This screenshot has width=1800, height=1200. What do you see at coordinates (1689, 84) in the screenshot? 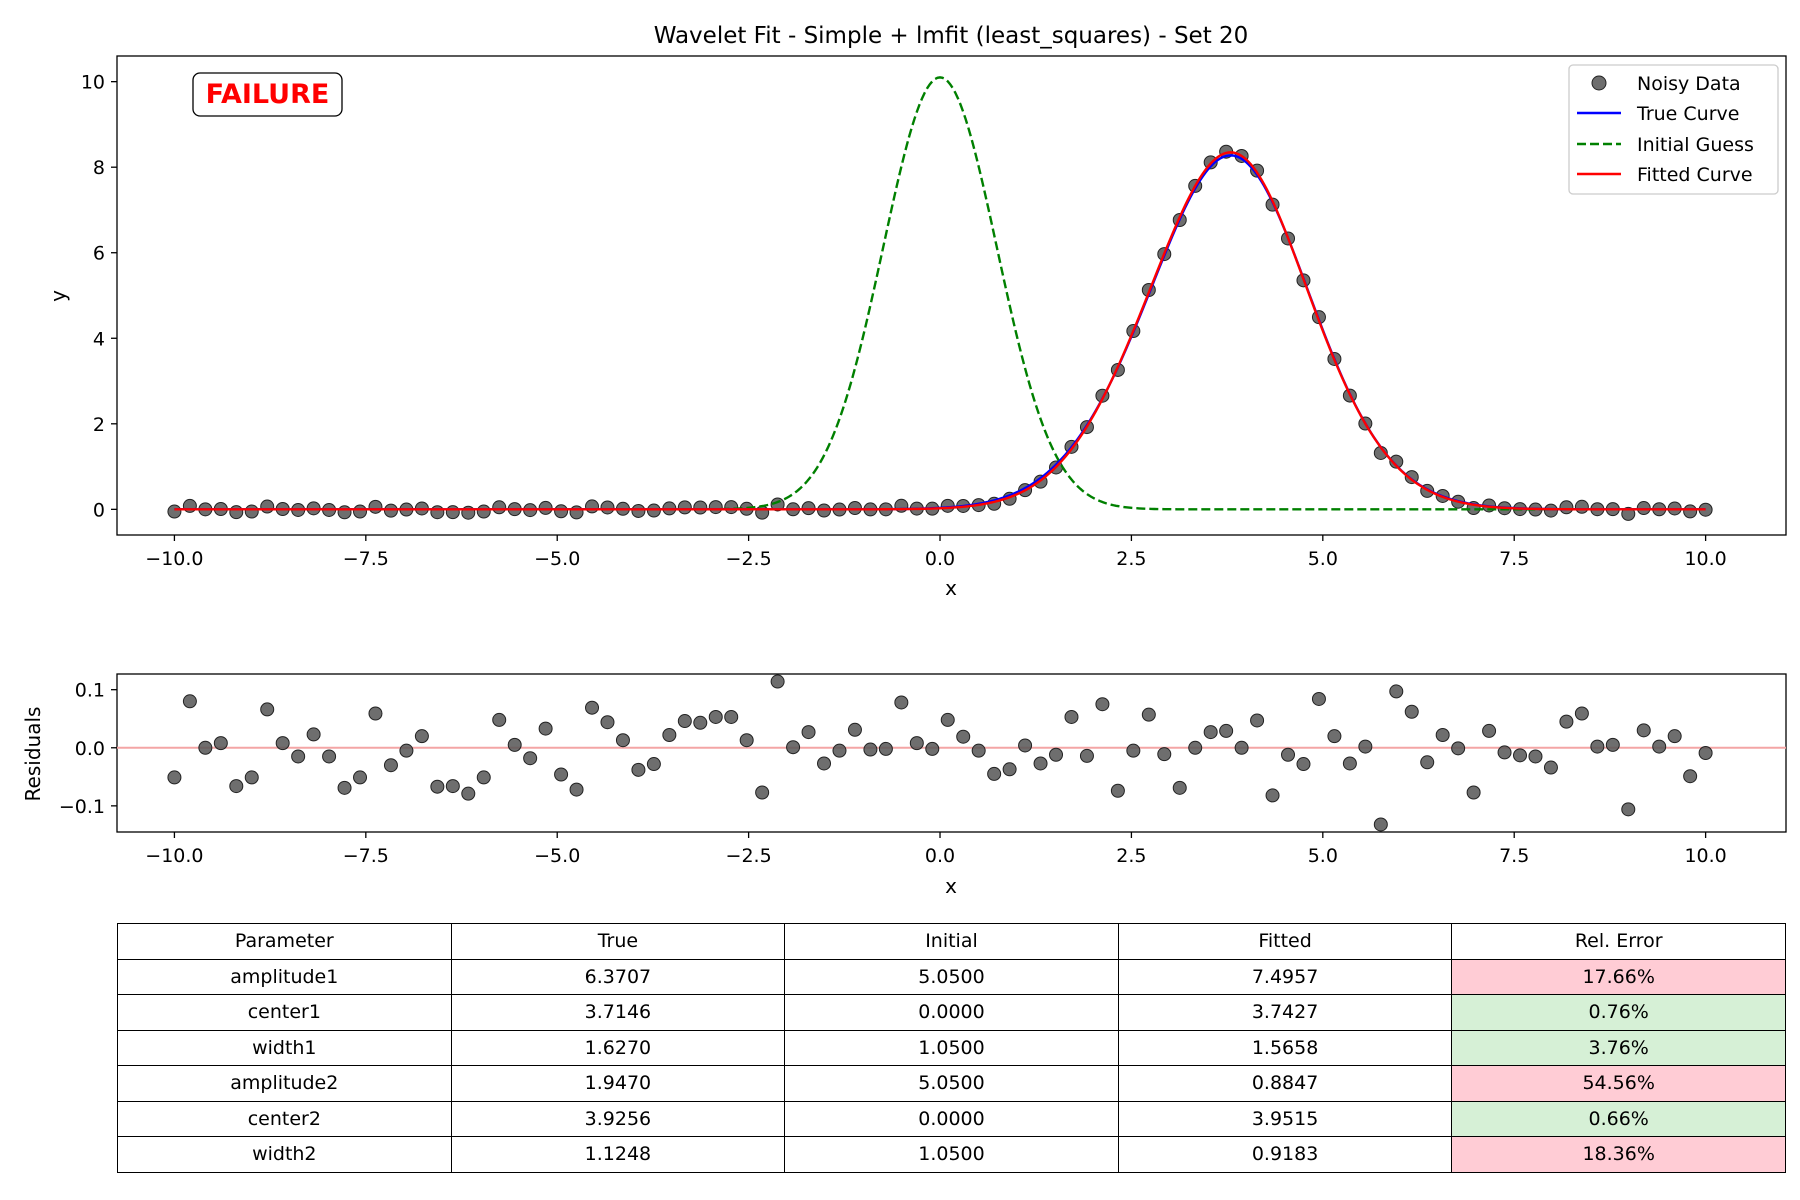
I see `legend-noisy-data-label: Noisy Data` at bounding box center [1689, 84].